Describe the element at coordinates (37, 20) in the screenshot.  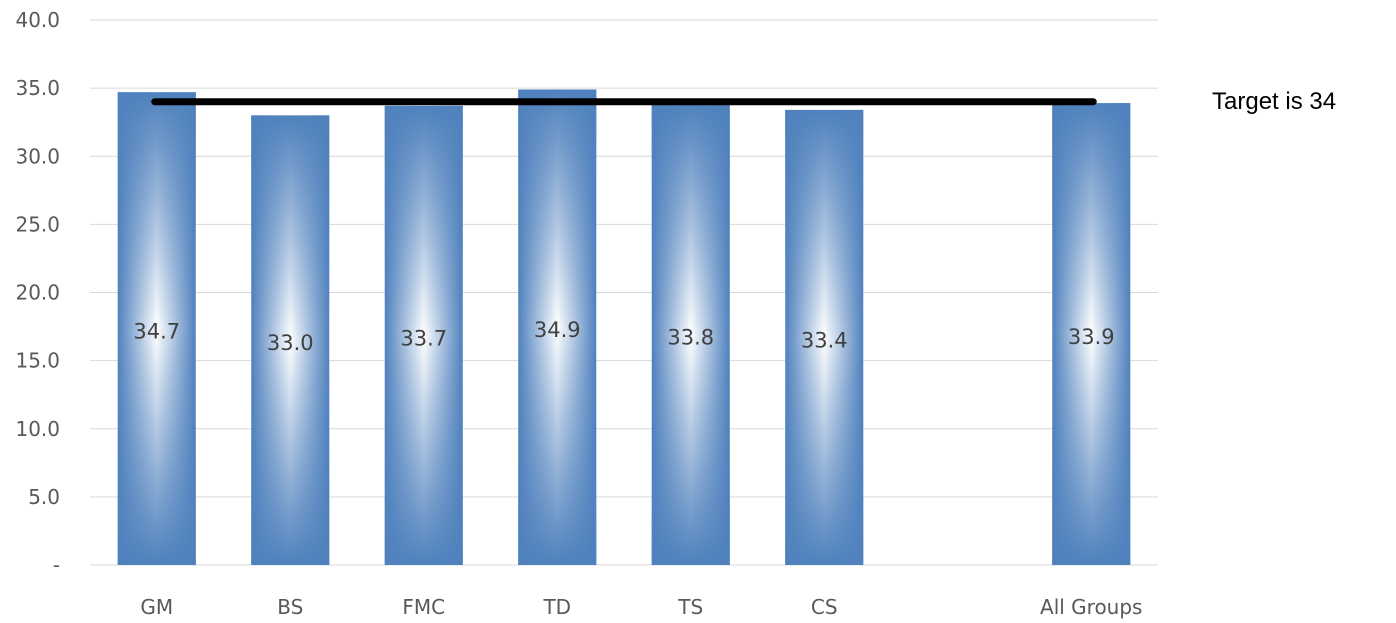
I see `y-tick-label: 40.0` at that location.